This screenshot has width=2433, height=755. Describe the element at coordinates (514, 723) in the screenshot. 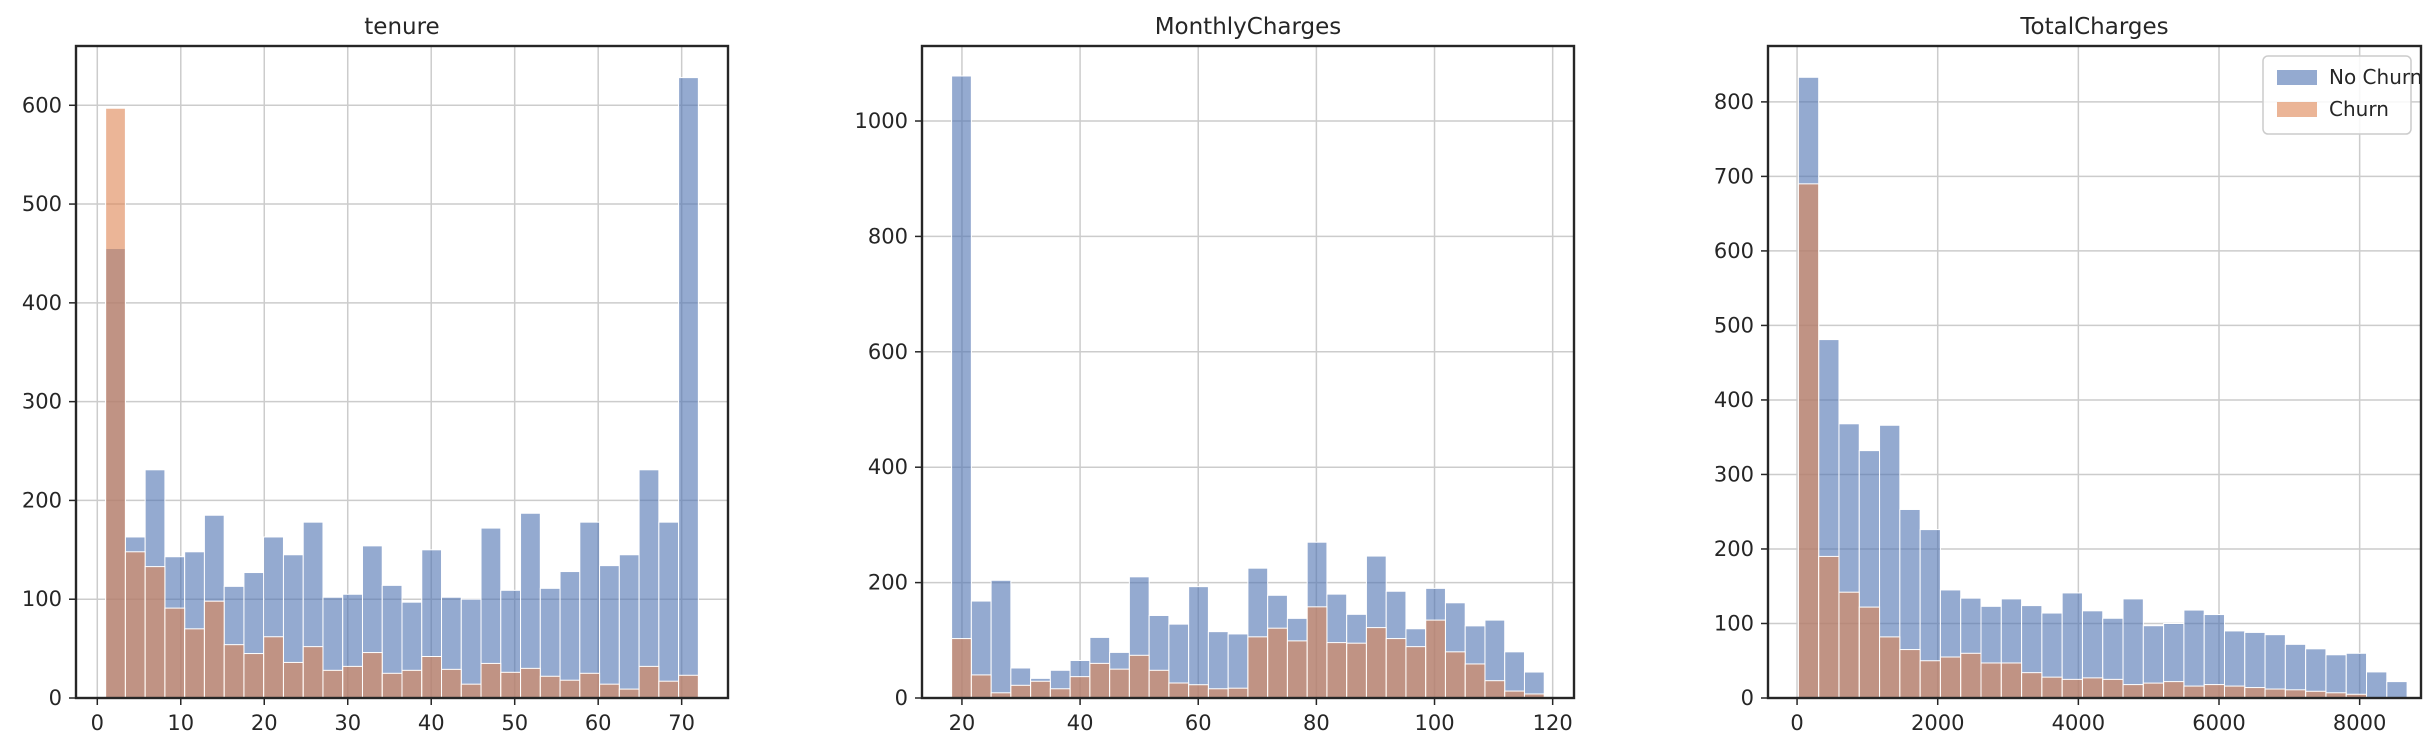

I see `x-tick-label: 50` at that location.